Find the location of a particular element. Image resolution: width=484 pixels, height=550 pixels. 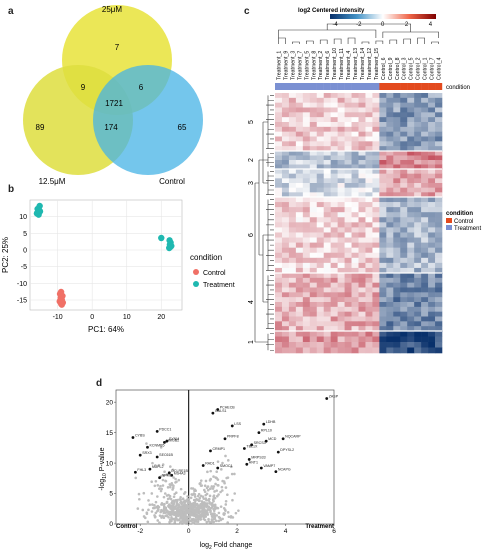

column-label: Treatment_6 is located at coordinates (328, 65).